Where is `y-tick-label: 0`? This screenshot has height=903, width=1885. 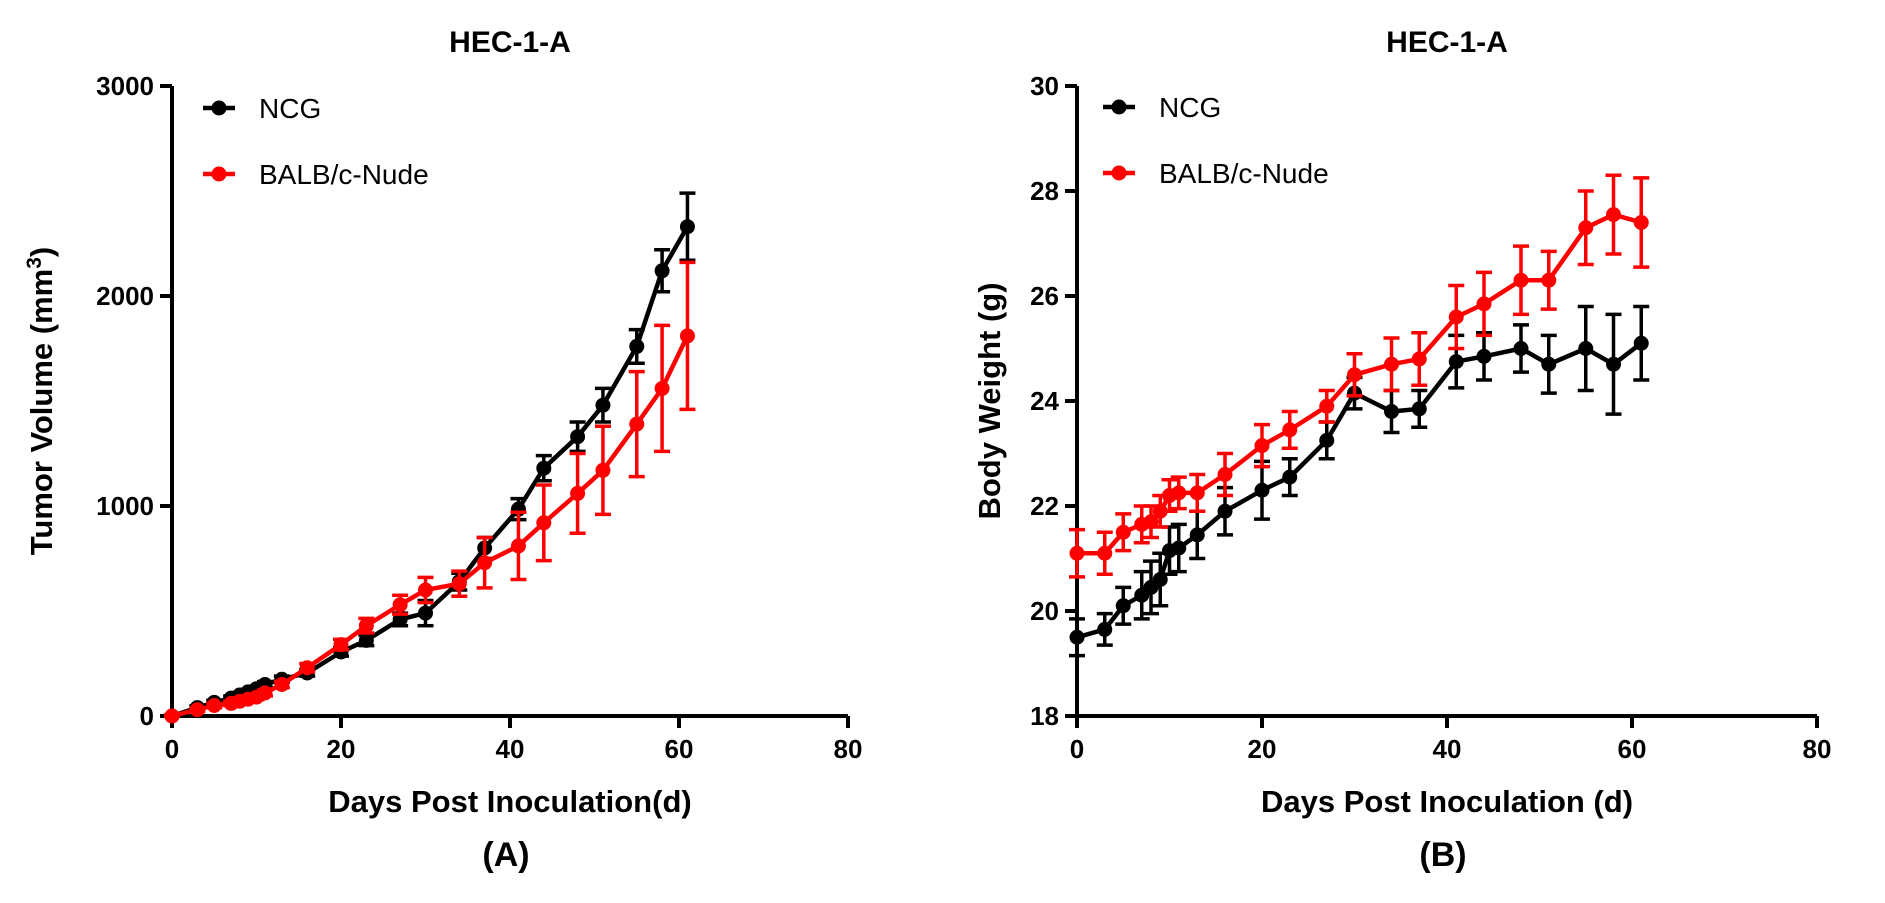
y-tick-label: 0 is located at coordinates (147, 716).